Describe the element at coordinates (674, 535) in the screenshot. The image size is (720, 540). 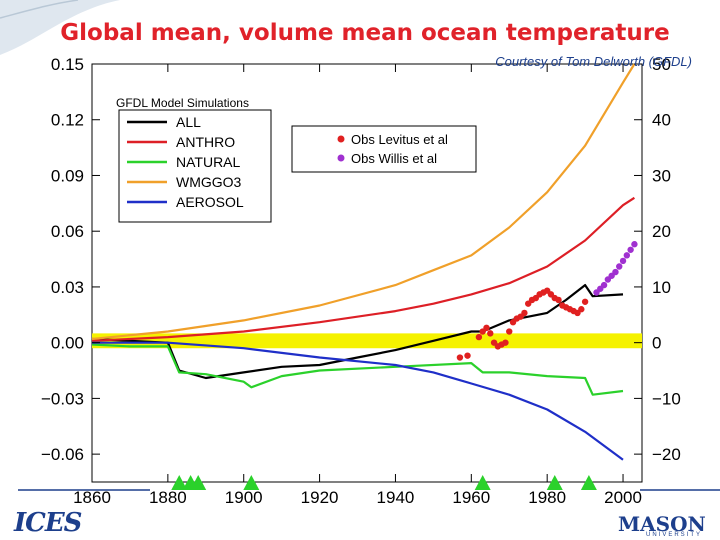
I see `mason-logo-subtitle: UNIVERSITY` at that location.